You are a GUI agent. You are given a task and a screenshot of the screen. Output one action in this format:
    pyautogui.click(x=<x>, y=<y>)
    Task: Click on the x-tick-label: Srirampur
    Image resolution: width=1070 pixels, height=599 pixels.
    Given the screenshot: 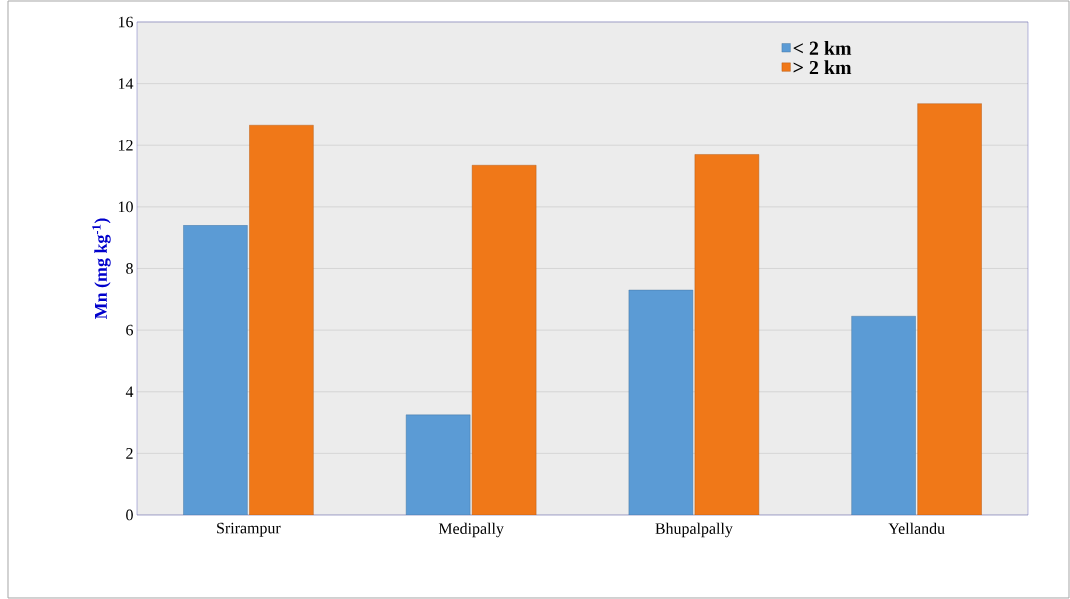 What is the action you would take?
    pyautogui.click(x=249, y=529)
    